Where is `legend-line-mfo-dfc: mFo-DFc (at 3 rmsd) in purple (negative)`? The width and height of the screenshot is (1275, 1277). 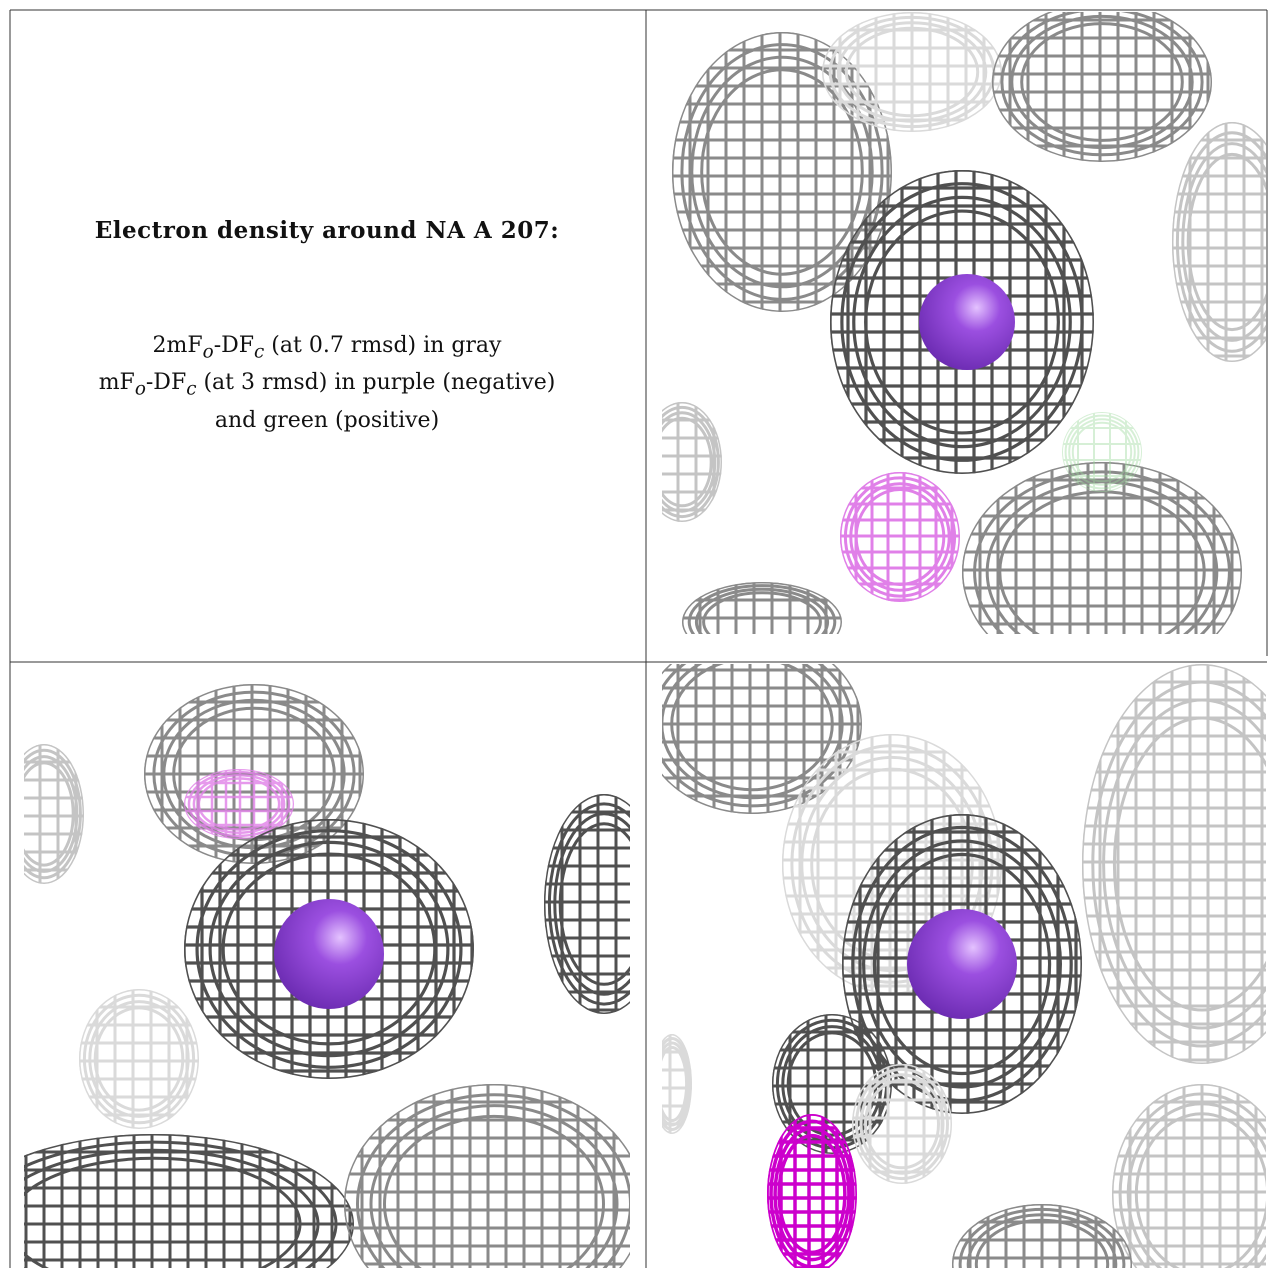 legend-line-mfo-dfc: mFo-DFc (at 3 rmsd) in purple (negative) is located at coordinates (327, 385).